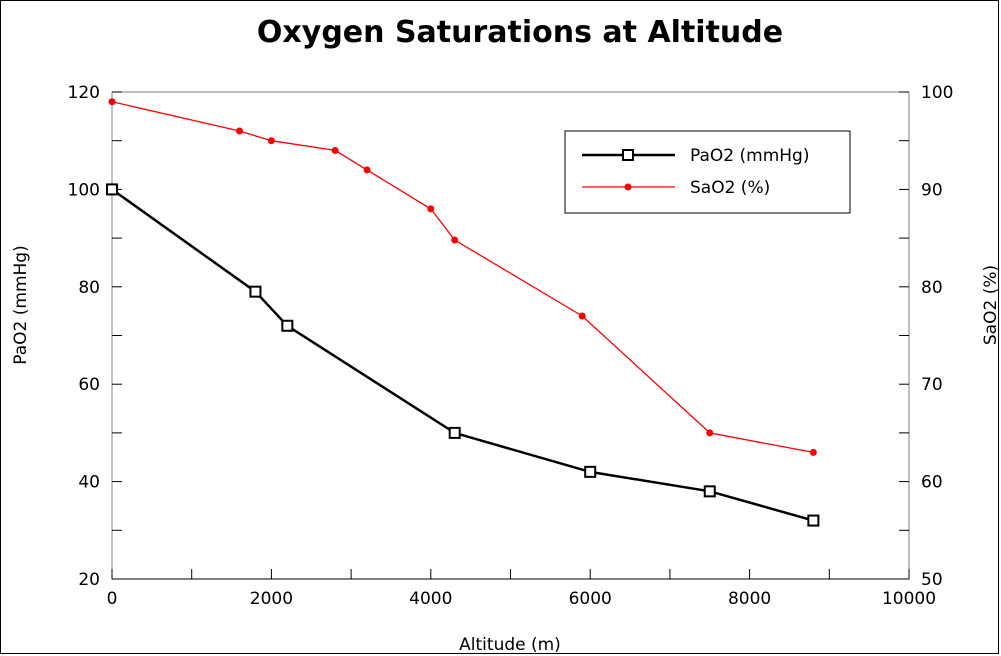  I want to click on y-axis-left-label: PaO2 (mmHg), so click(21, 304).